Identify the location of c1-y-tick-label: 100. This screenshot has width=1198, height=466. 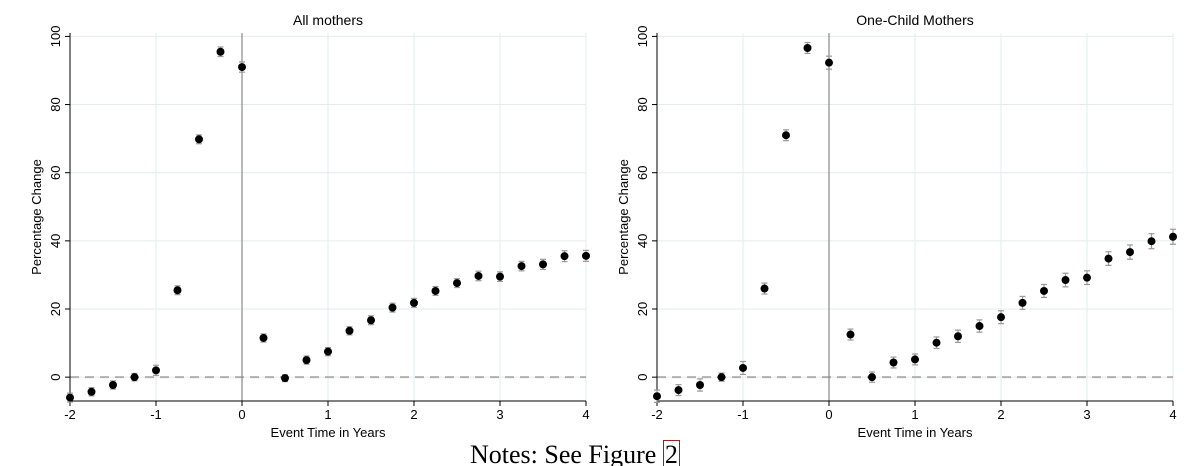
(642, 37).